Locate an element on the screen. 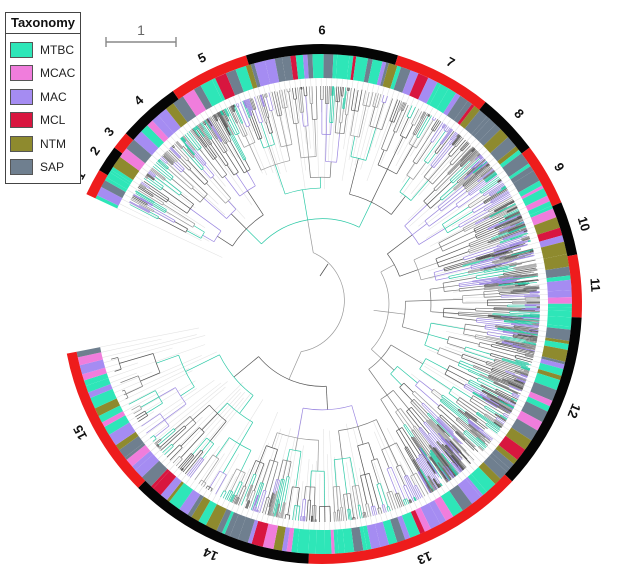 This screenshot has width=635, height=569. clade-label-9: 9 is located at coordinates (559, 167).